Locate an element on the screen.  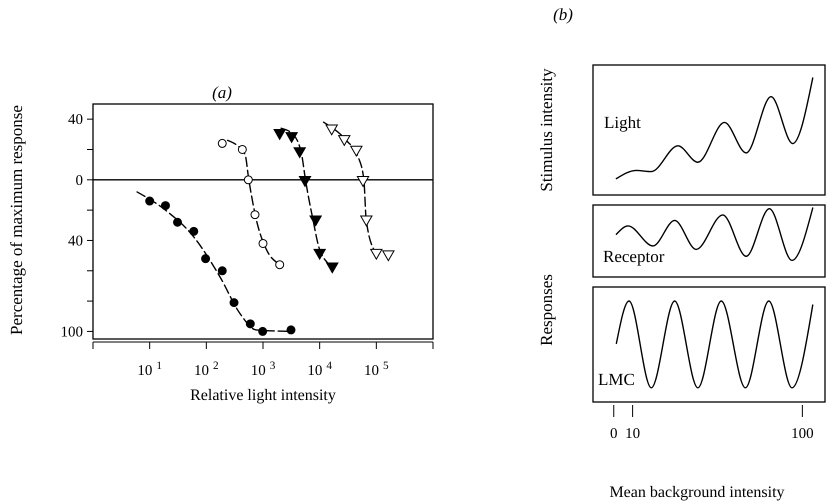
chart-title: (a) is located at coordinates (222, 92).